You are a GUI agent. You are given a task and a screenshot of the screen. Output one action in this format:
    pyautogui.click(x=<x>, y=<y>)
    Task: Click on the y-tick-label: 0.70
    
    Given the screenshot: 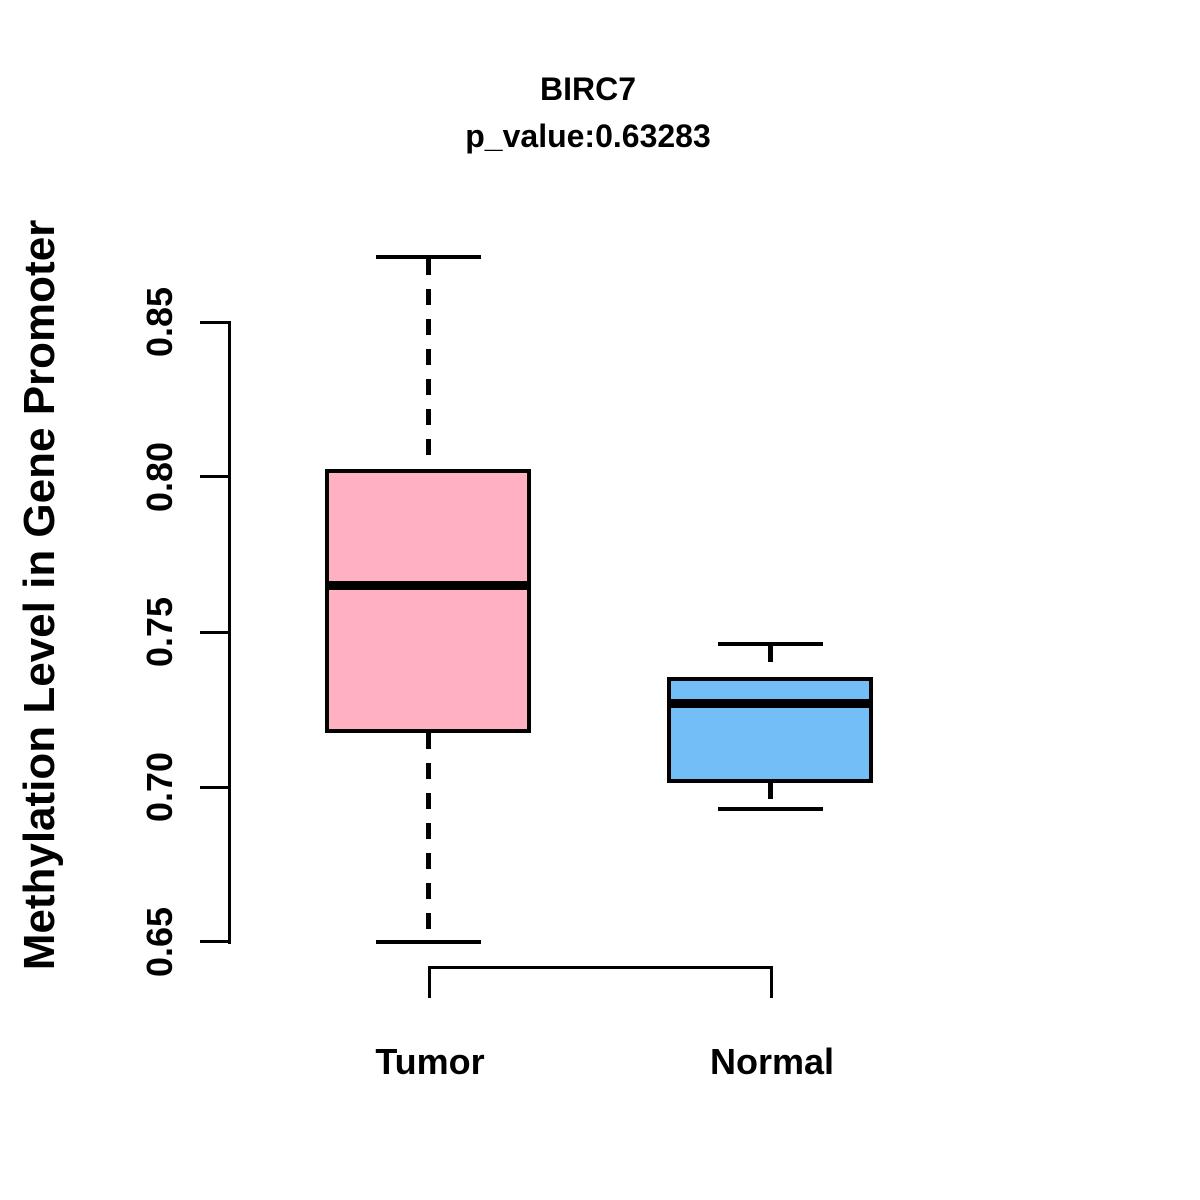 What is the action you would take?
    pyautogui.click(x=159, y=787)
    